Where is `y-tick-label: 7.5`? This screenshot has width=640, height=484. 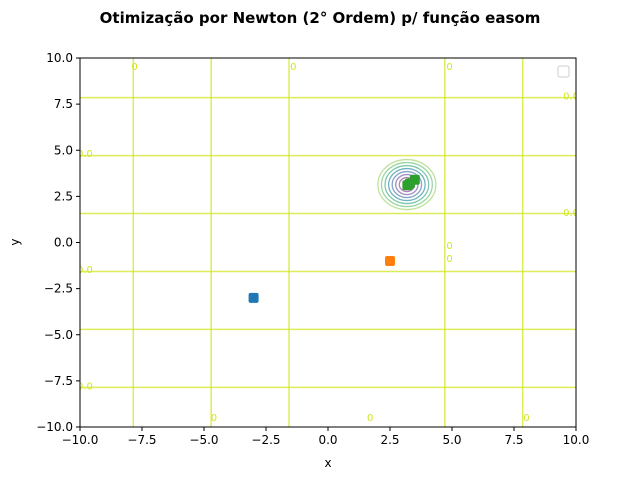
y-tick-label: 7.5 is located at coordinates (63, 104).